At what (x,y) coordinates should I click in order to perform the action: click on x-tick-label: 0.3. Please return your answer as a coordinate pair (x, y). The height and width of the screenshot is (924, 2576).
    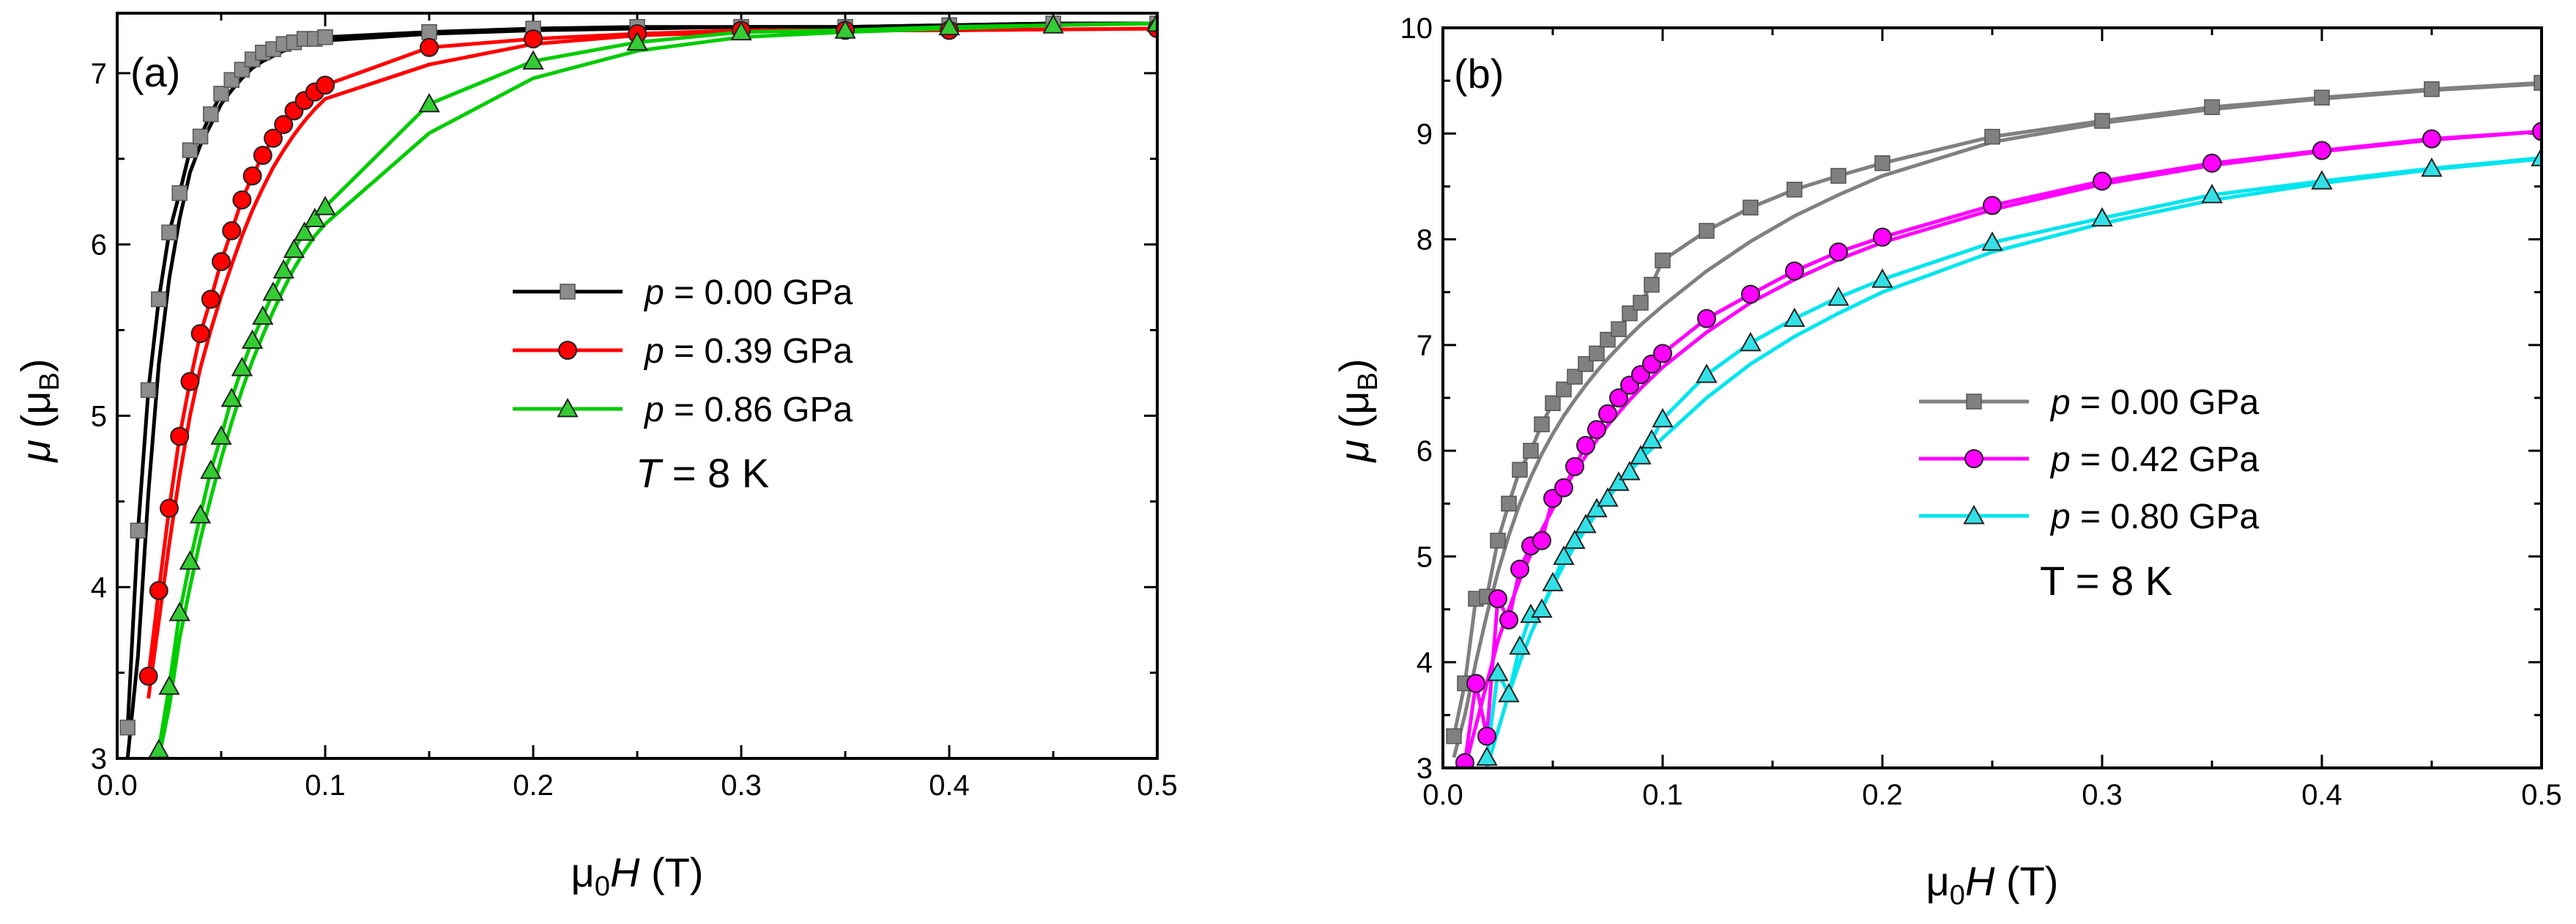
    Looking at the image, I should click on (2102, 795).